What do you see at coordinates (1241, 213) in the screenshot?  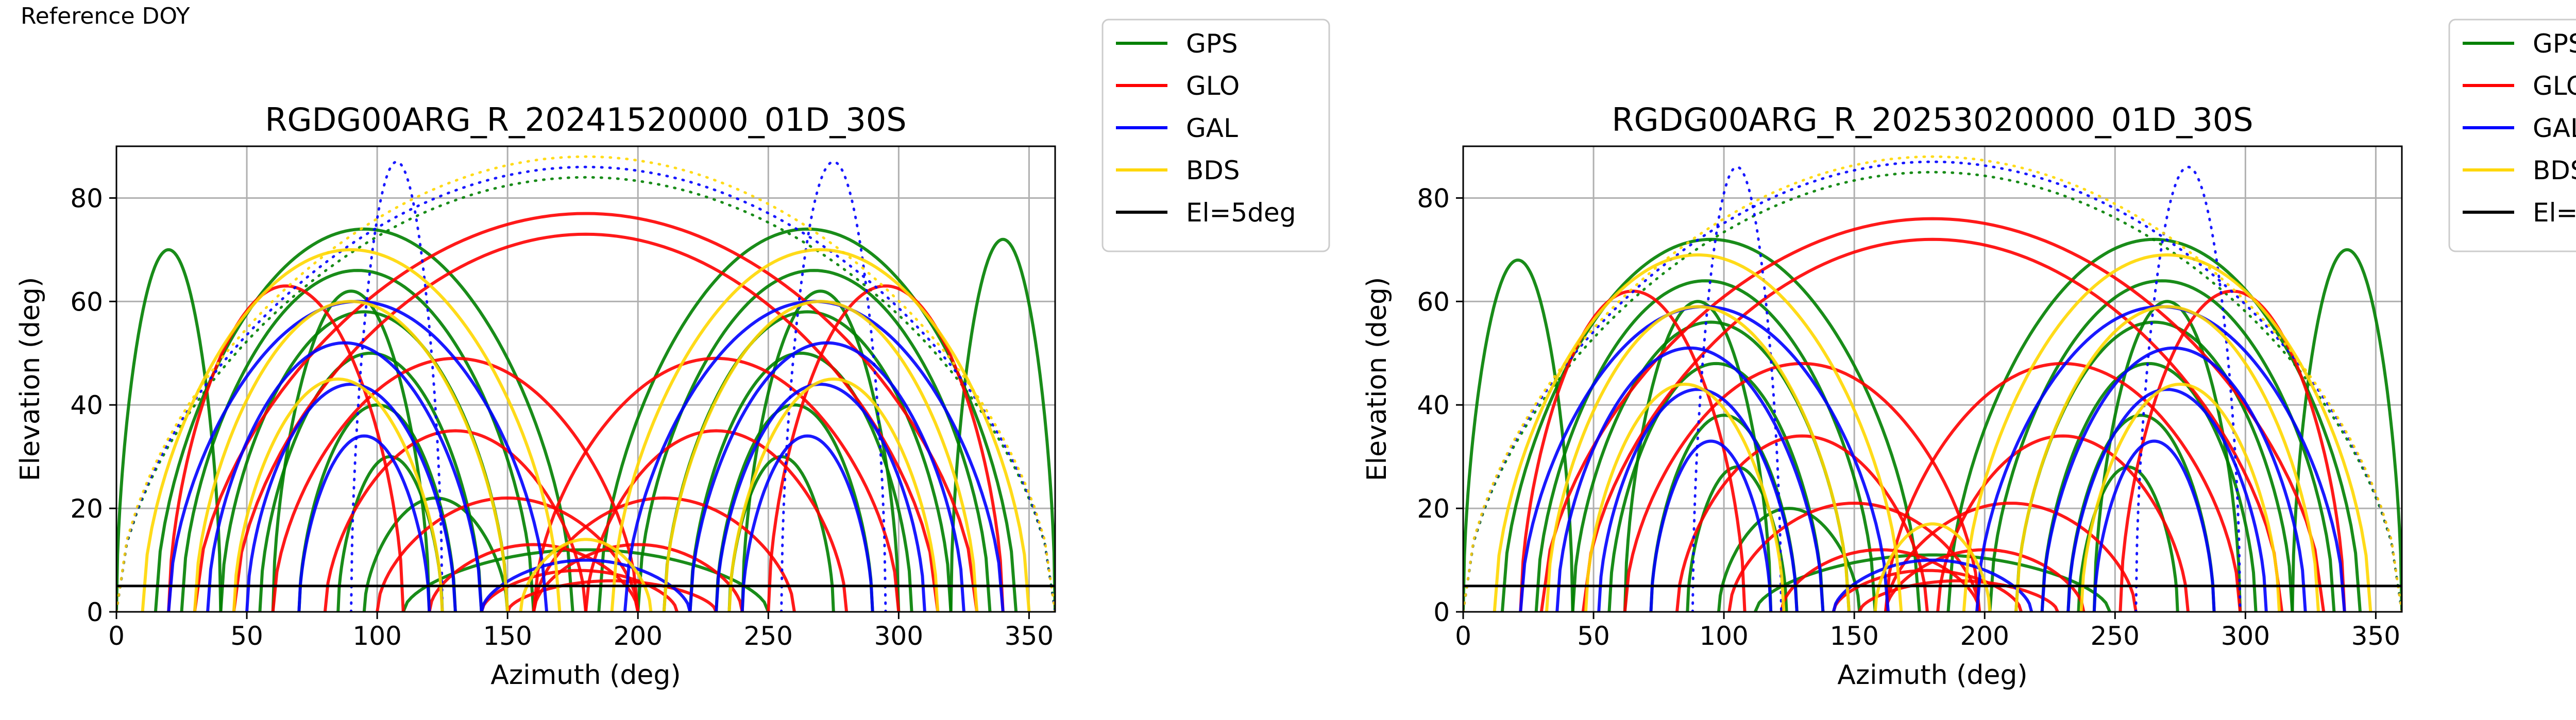 I see `legend-entry-el=5deg: El=5deg` at bounding box center [1241, 213].